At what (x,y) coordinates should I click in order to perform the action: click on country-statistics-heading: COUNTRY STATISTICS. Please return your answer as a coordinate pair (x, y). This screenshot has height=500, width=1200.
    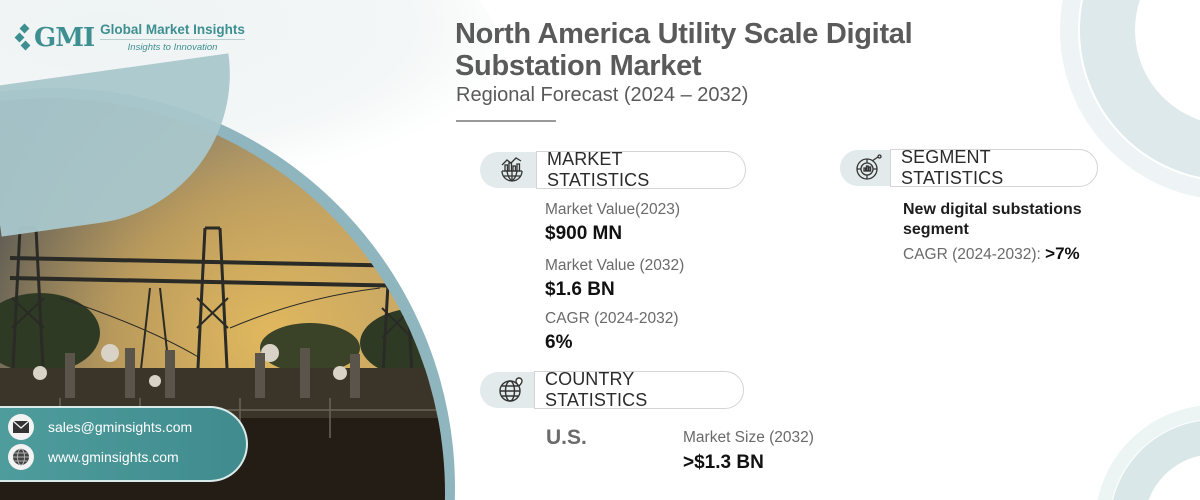
    Looking at the image, I should click on (596, 389).